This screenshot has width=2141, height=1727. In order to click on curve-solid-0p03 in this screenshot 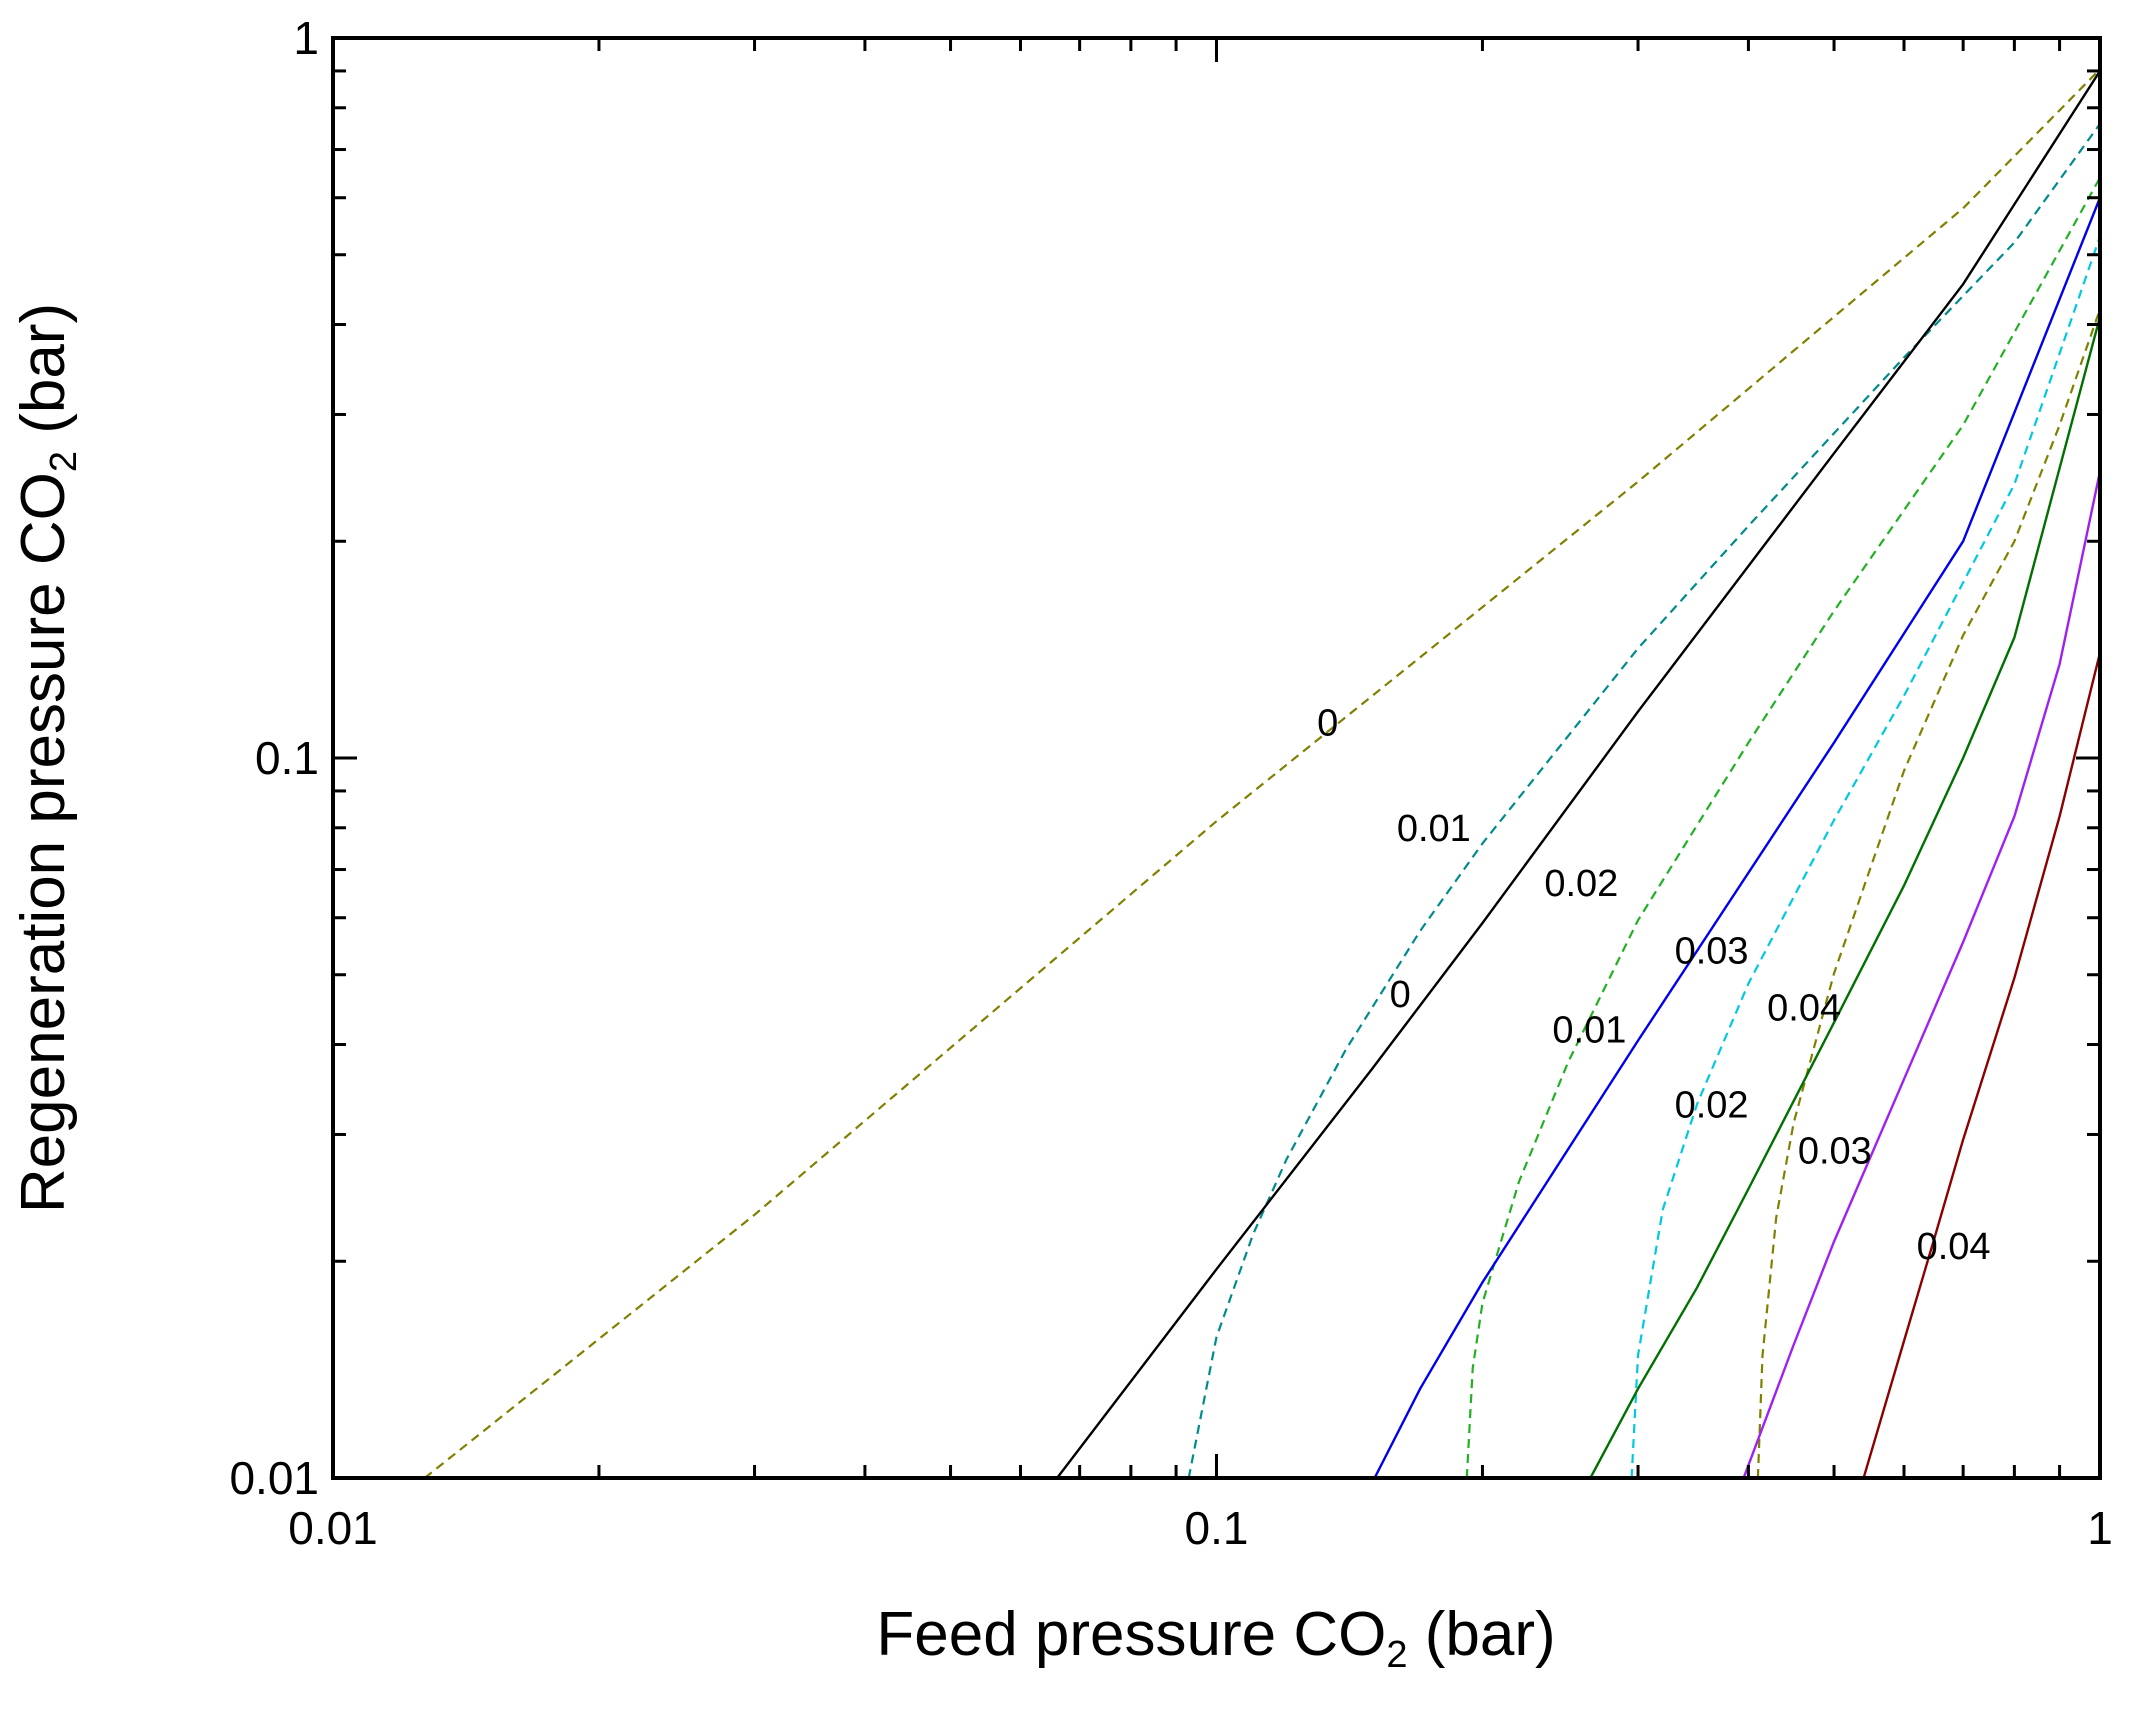, I will do `click(1921, 974)`.